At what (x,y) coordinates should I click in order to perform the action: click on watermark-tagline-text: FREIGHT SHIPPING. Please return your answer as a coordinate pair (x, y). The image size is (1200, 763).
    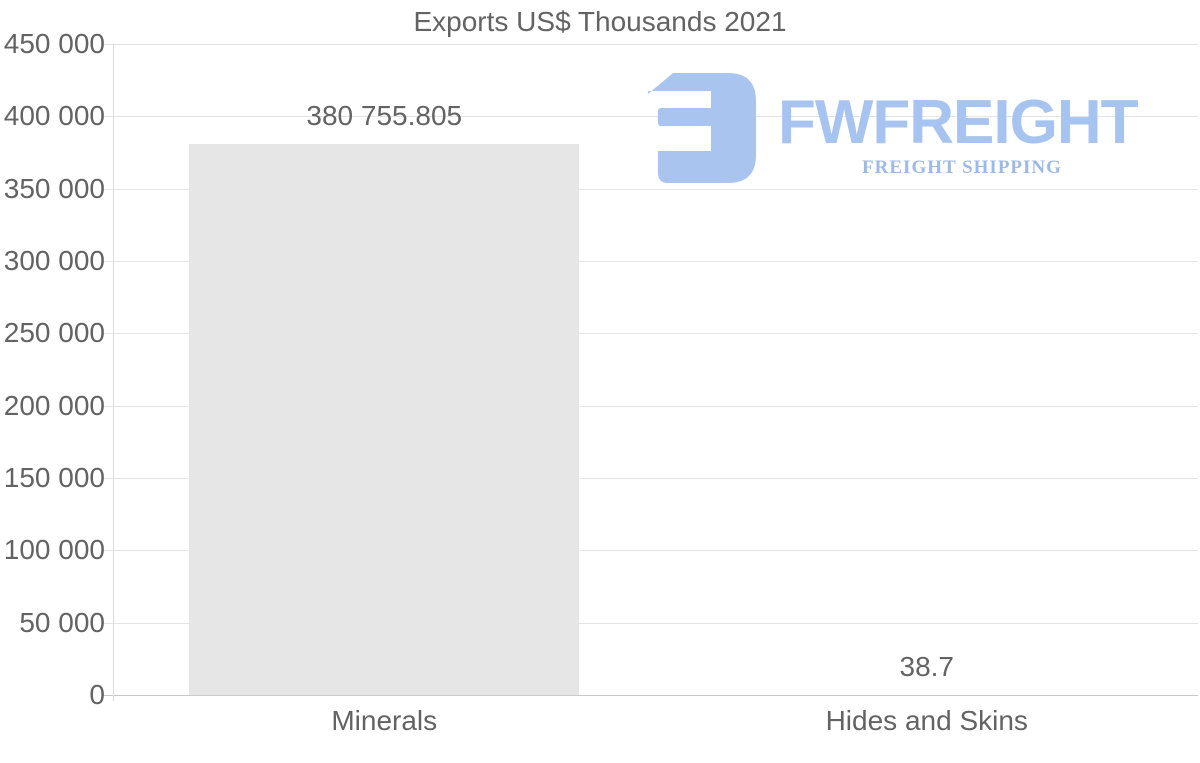
    Looking at the image, I should click on (962, 167).